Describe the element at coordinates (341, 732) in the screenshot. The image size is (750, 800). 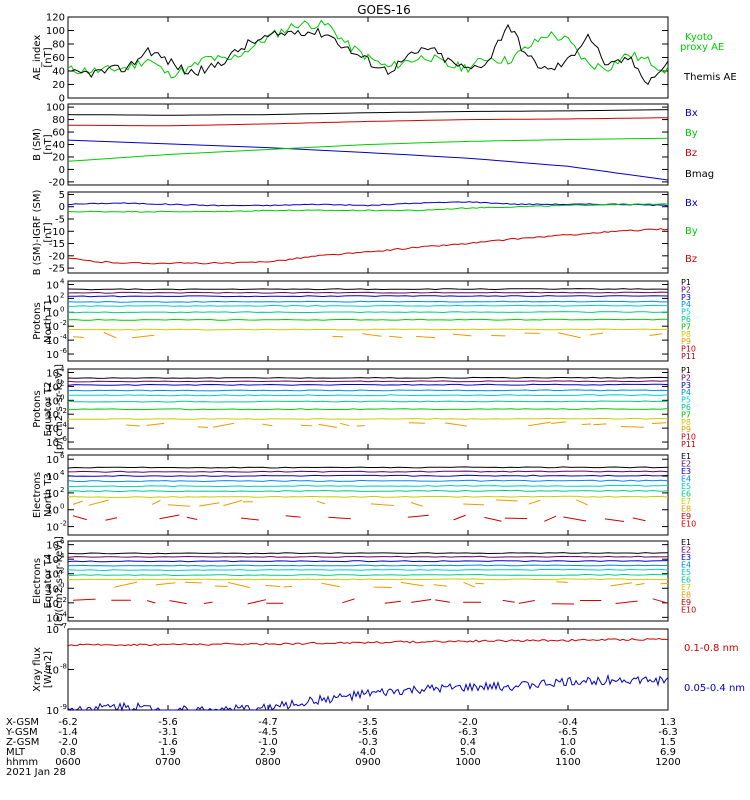
I see `footer-row-y-gsm: Y-GSM -1.4 -3.1 -4.5 -5.6 -6.3 -6.5 -6.3` at that location.